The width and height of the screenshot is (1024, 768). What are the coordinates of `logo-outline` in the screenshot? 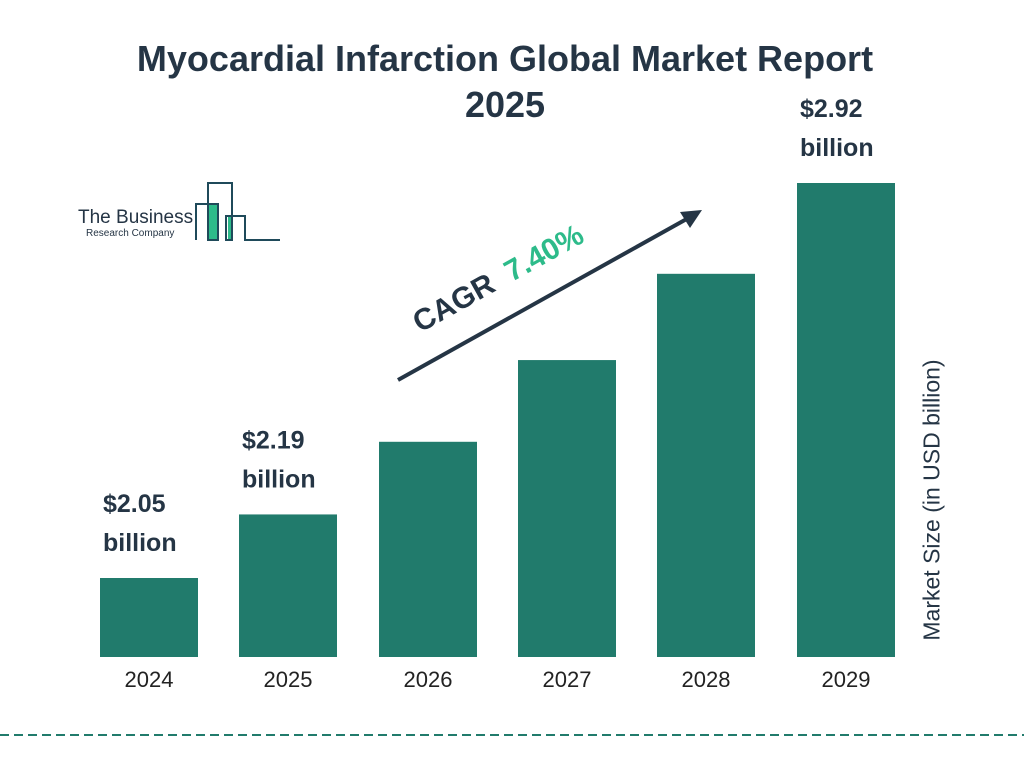 It's located at (237, 211).